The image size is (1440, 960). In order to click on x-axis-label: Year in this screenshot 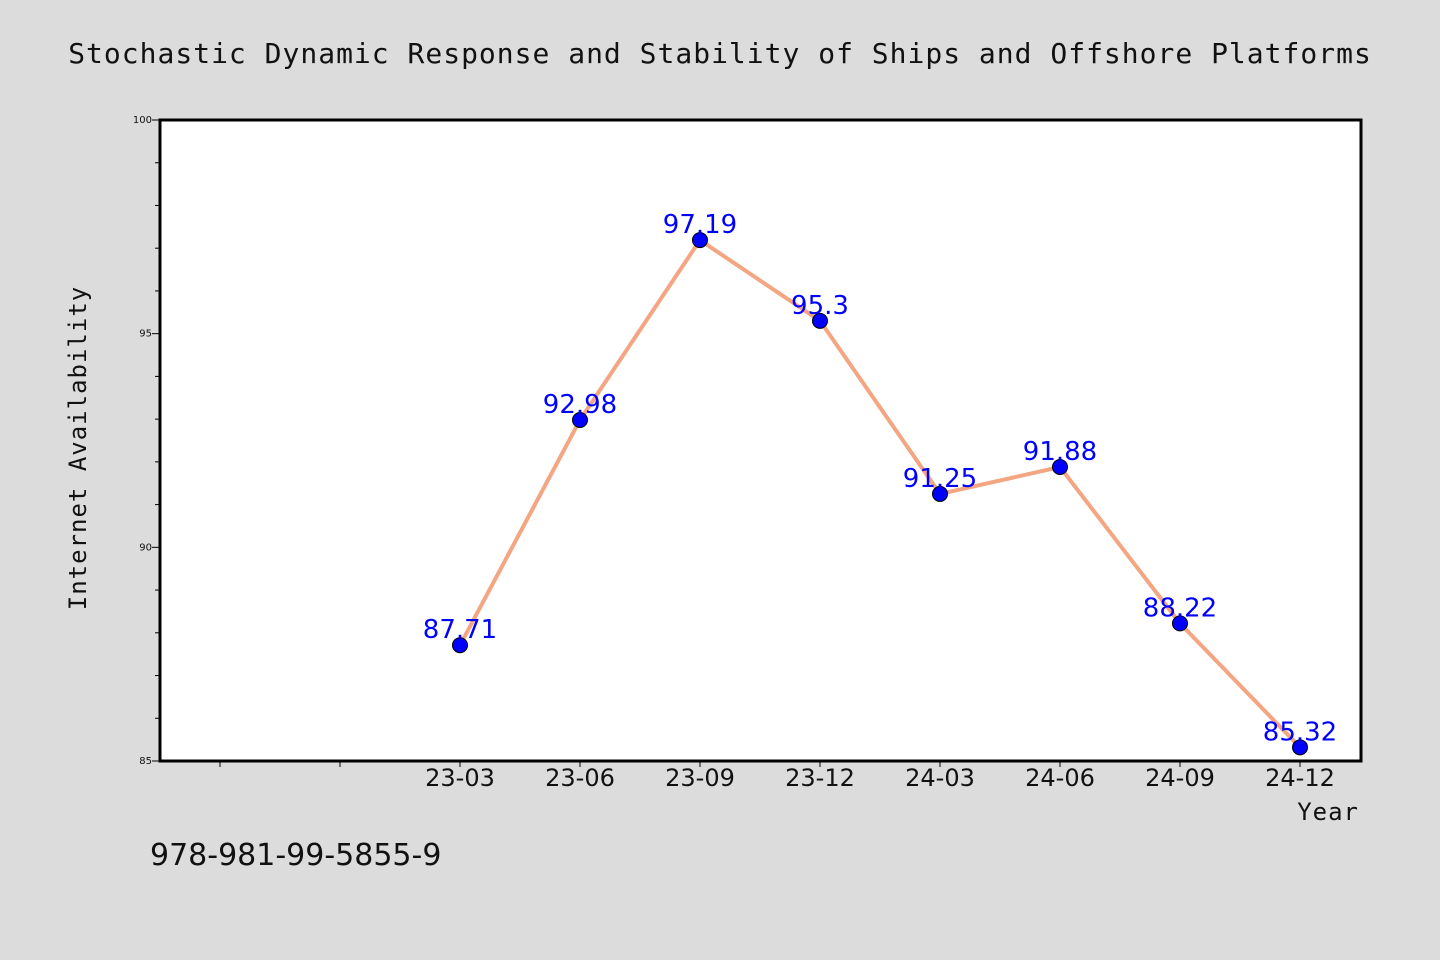, I will do `click(1328, 812)`.